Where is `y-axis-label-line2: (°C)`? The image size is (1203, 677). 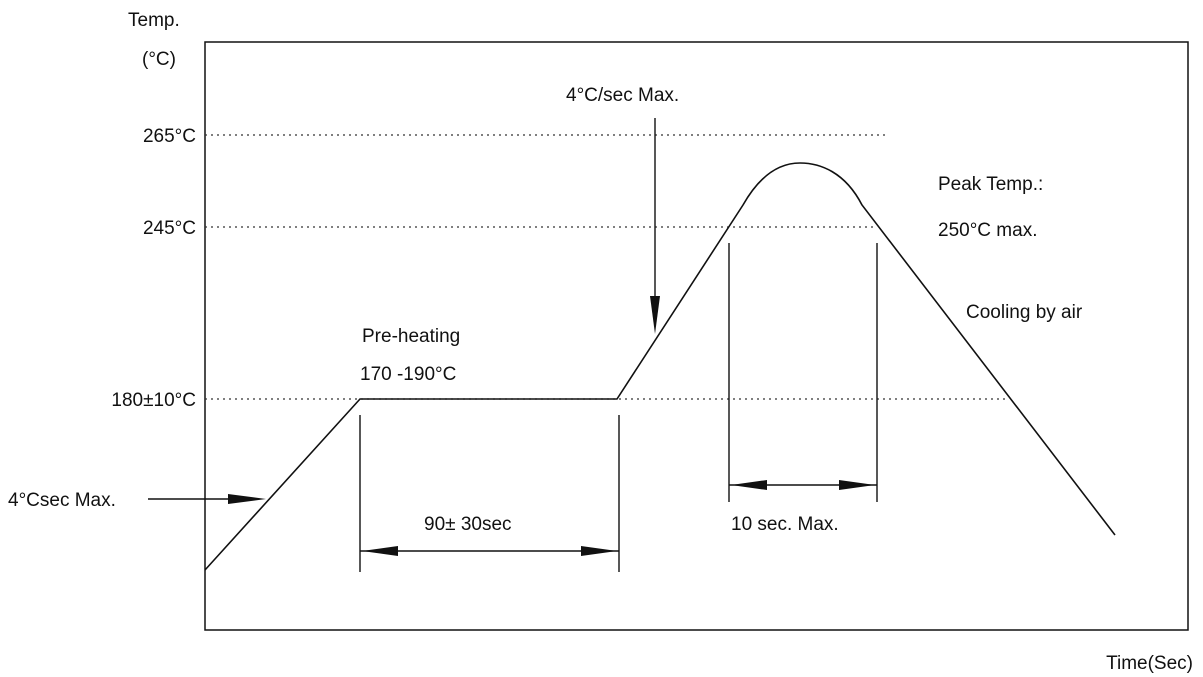 y-axis-label-line2: (°C) is located at coordinates (159, 59).